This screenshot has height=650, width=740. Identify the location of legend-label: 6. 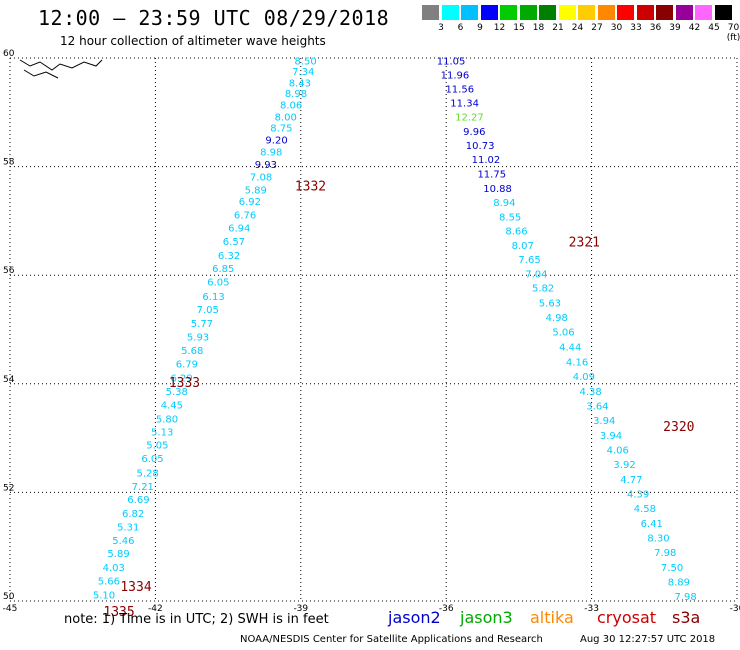
(460, 28).